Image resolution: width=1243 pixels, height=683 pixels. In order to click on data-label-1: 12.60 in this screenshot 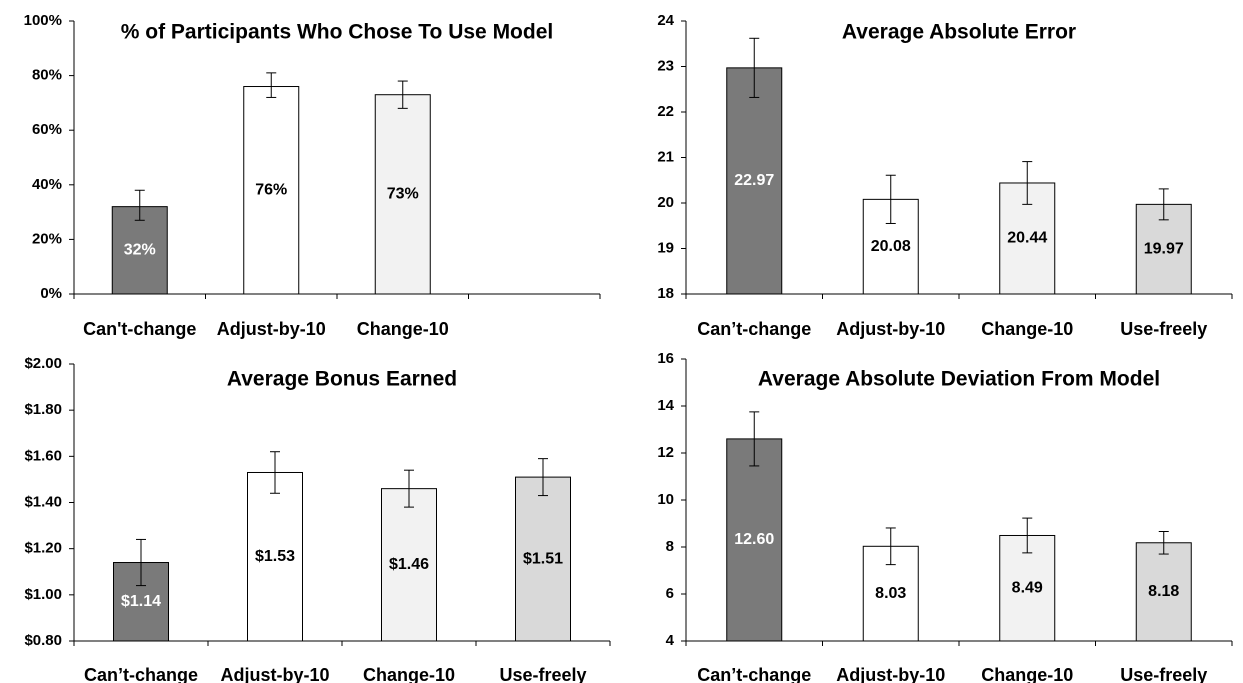, I will do `click(754, 539)`.